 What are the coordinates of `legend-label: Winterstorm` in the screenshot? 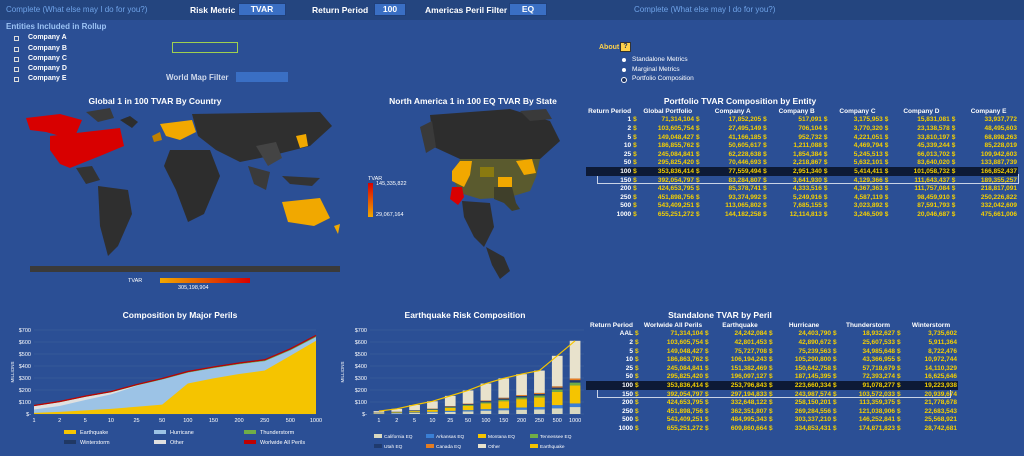 It's located at (95, 443).